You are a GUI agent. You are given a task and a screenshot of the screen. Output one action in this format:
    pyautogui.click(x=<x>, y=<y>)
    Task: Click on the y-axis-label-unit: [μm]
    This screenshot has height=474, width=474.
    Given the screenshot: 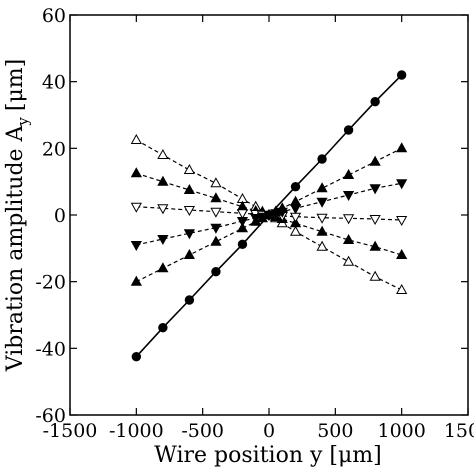 What is the action you would take?
    pyautogui.click(x=15, y=85)
    